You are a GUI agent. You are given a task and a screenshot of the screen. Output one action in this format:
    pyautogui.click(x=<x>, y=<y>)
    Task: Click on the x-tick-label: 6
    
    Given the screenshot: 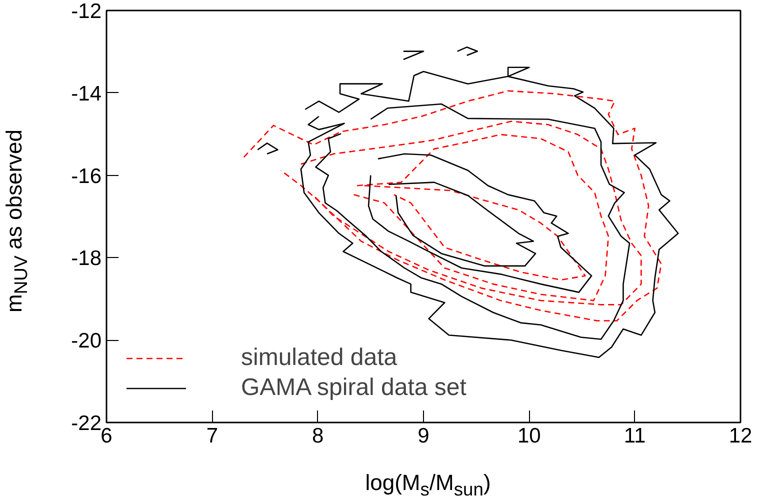 What is the action you would take?
    pyautogui.click(x=106, y=436)
    